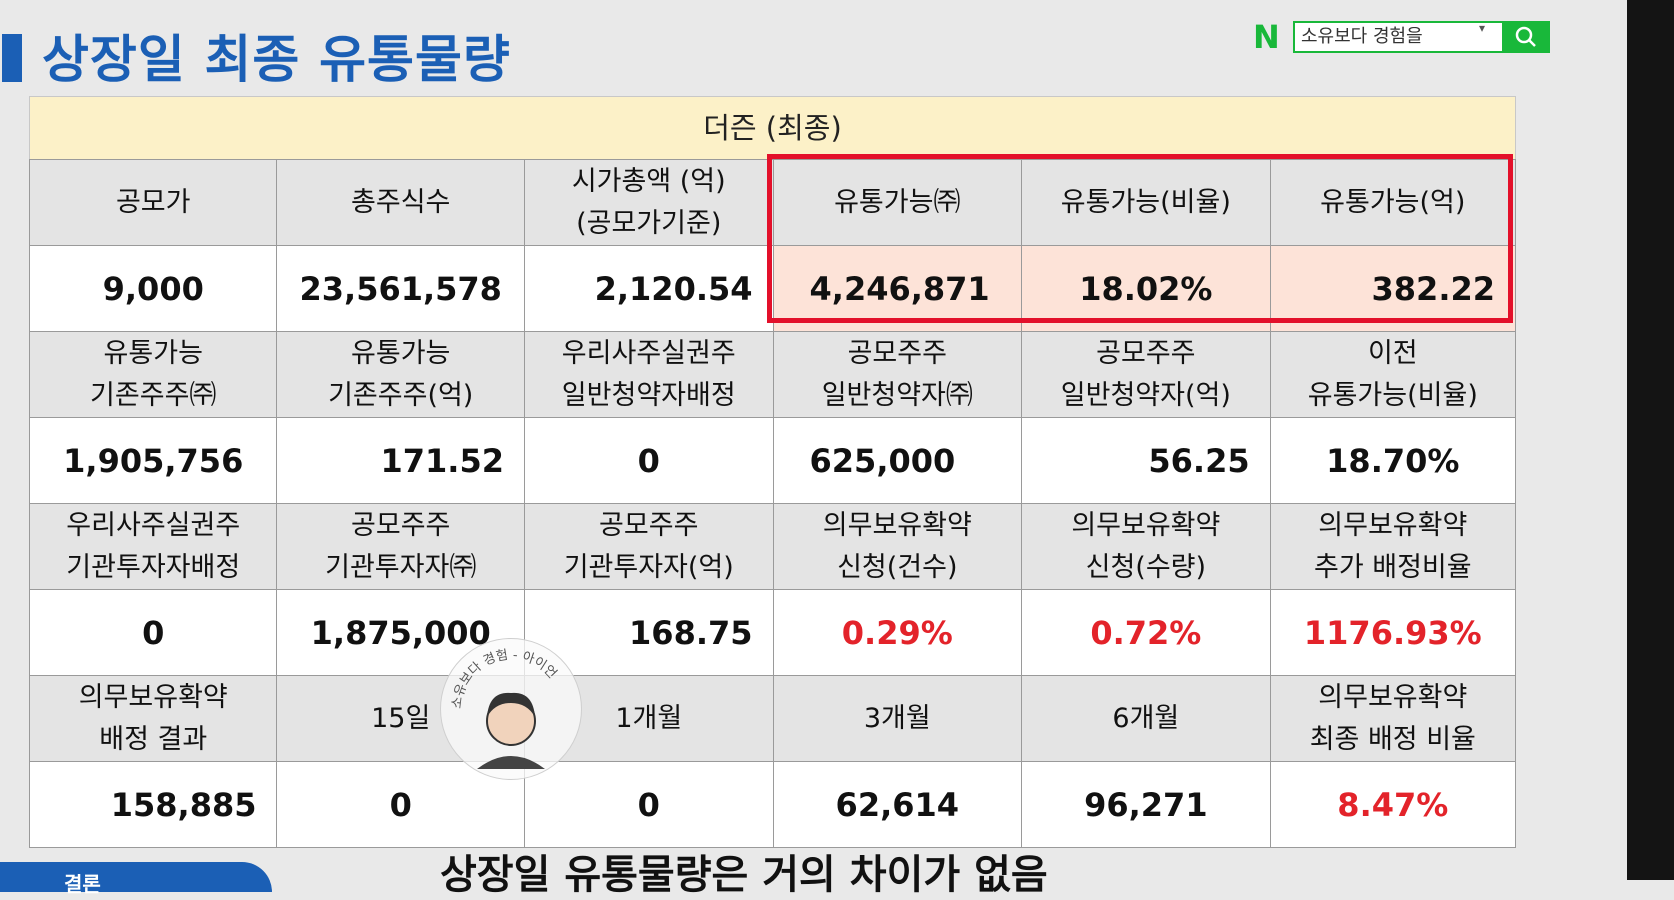 The height and width of the screenshot is (900, 1674). I want to click on value-cell: 0.29%, so click(897, 632).